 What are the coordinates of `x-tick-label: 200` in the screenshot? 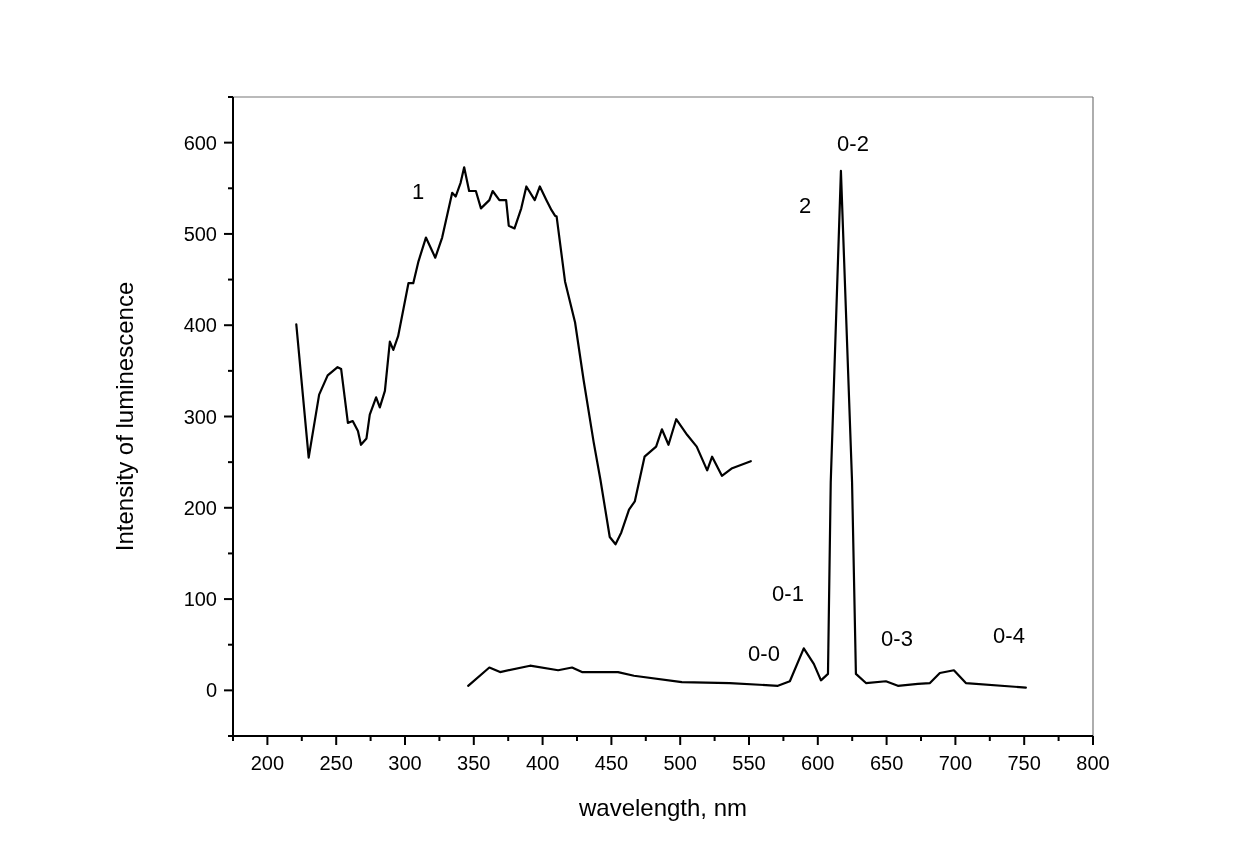 It's located at (267, 763).